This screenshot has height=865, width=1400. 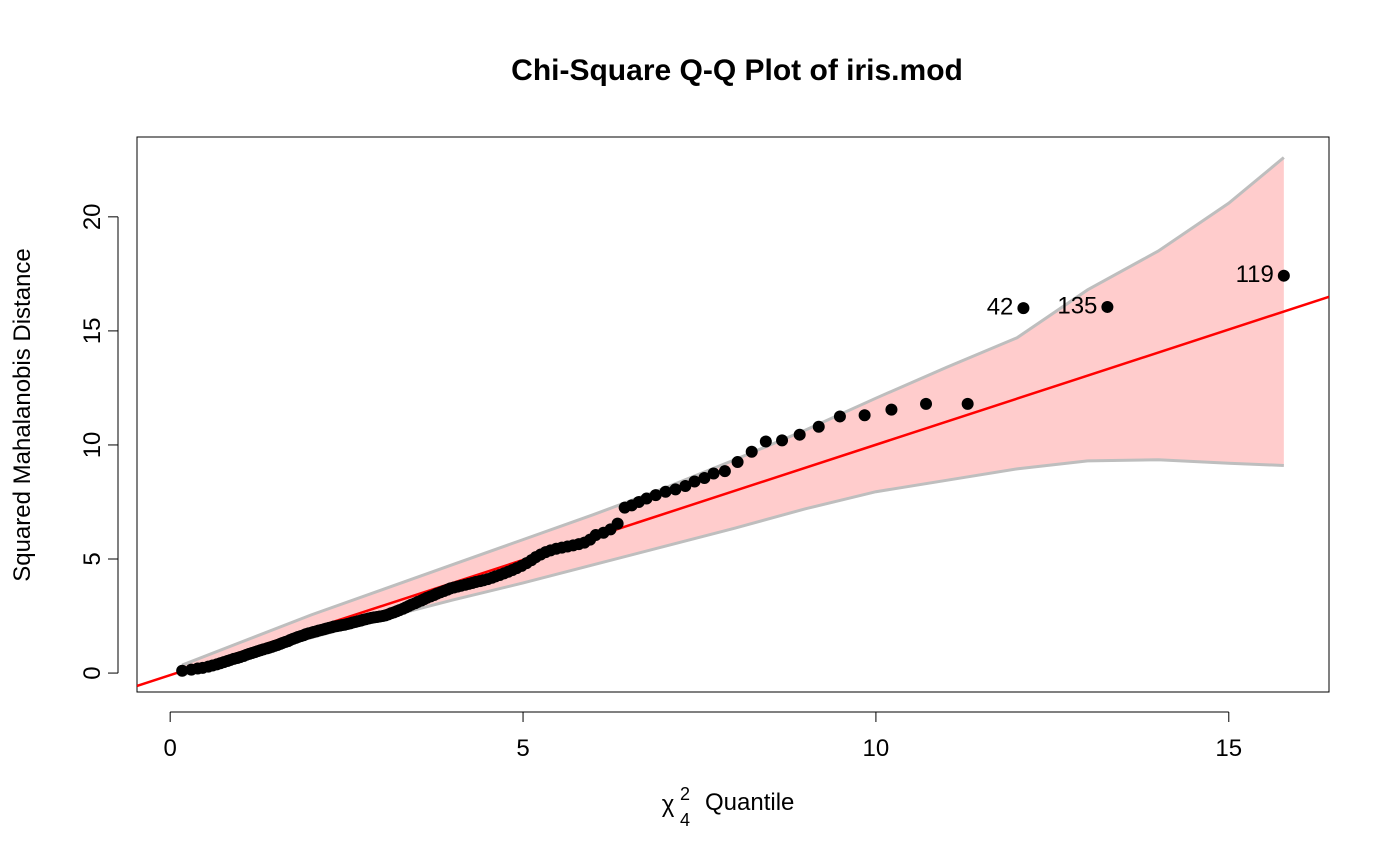 What do you see at coordinates (92, 558) in the screenshot?
I see `y-tick-label: 5` at bounding box center [92, 558].